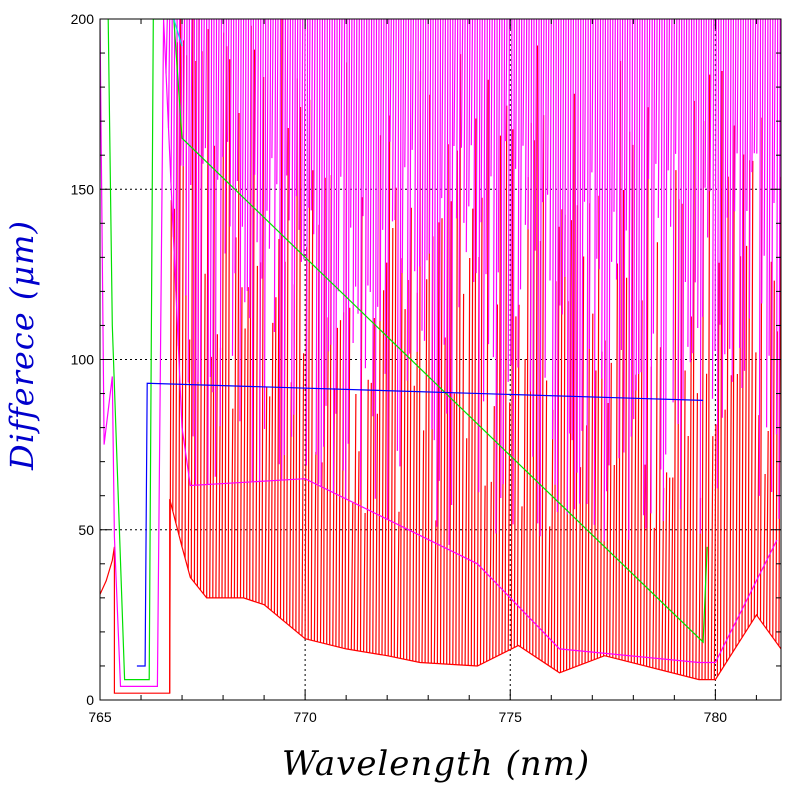 Image resolution: width=797 pixels, height=797 pixels. What do you see at coordinates (305, 717) in the screenshot?
I see `x-tick-label: 770` at bounding box center [305, 717].